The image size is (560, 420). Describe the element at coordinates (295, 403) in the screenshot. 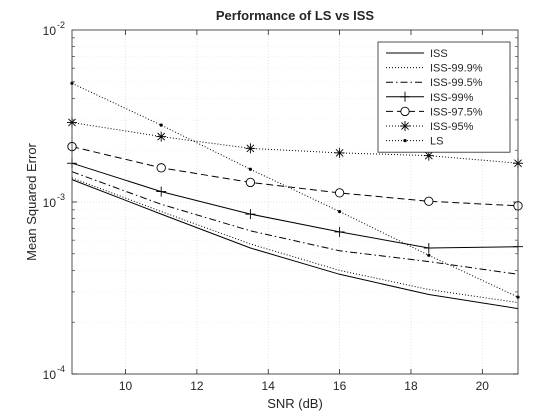

I see `x-axis-label: SNR (dB)` at that location.